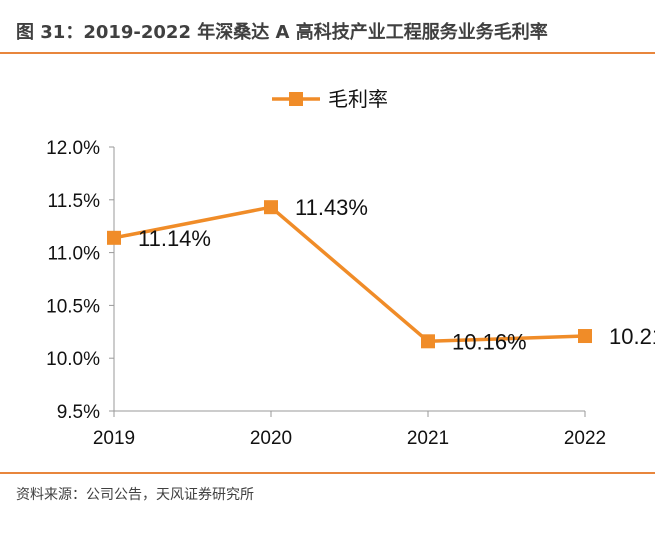  I want to click on y-tick-label: 10.5%, so click(73, 306).